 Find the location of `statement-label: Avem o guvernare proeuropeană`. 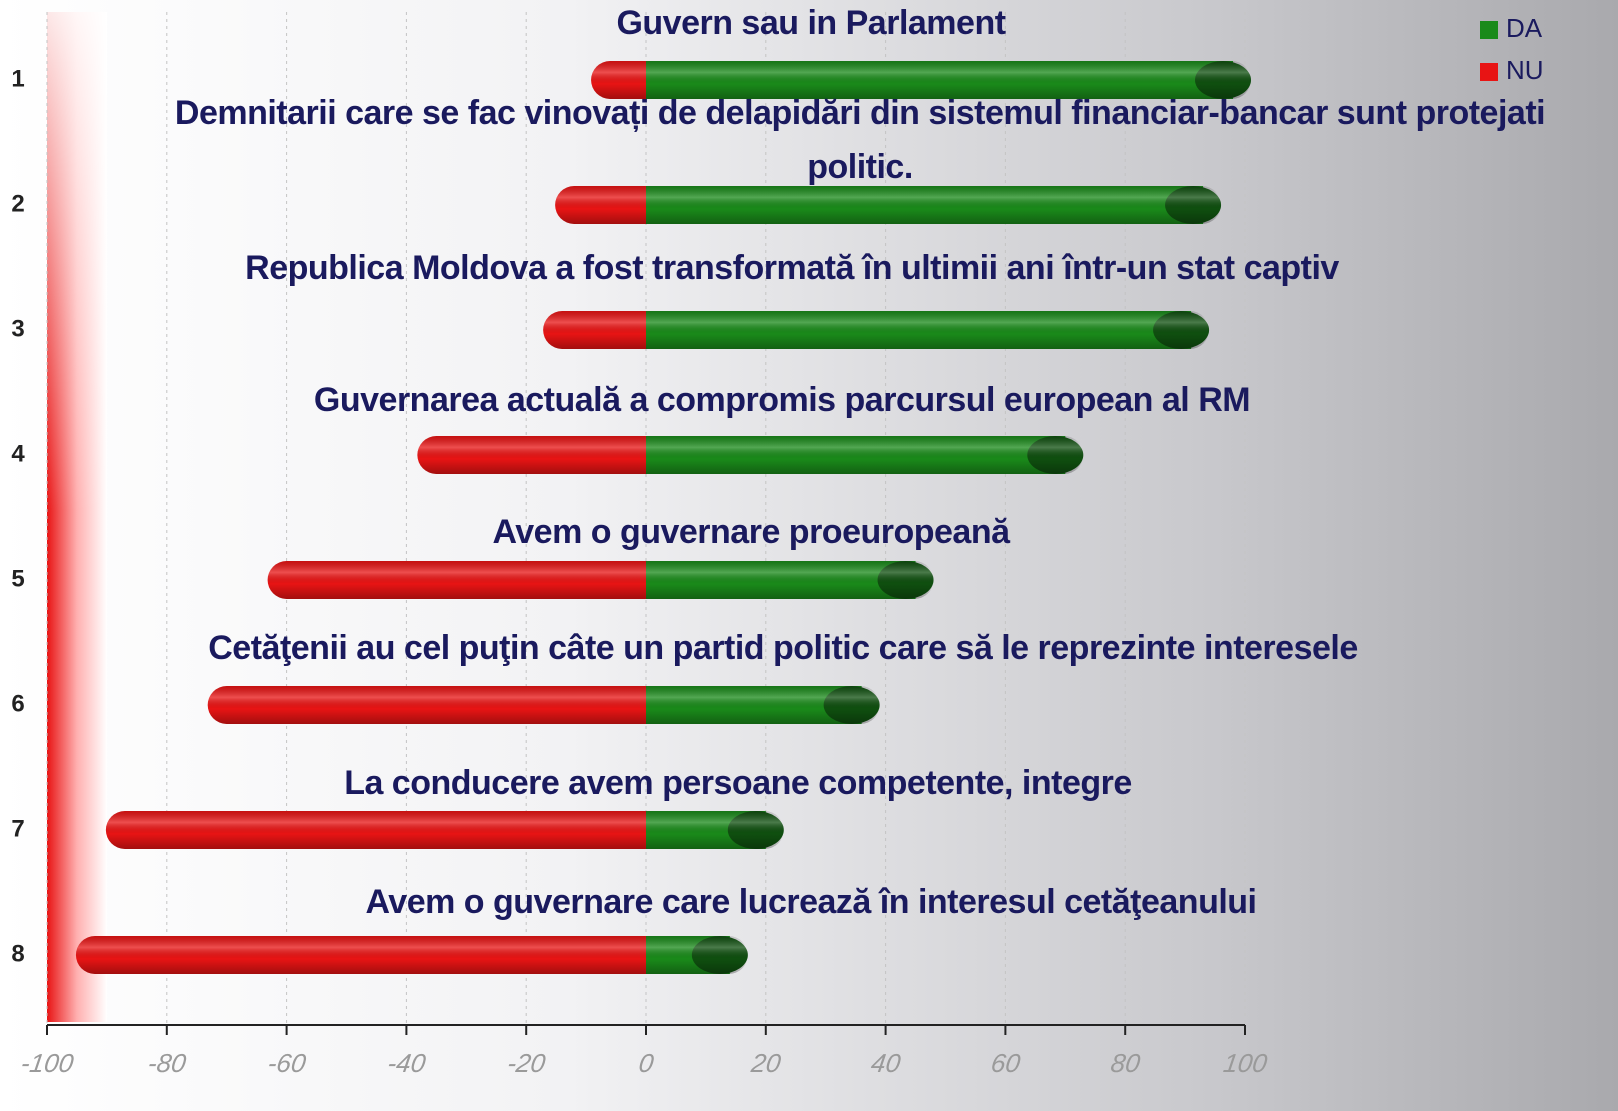

statement-label: Avem o guvernare proeuropeană is located at coordinates (751, 532).